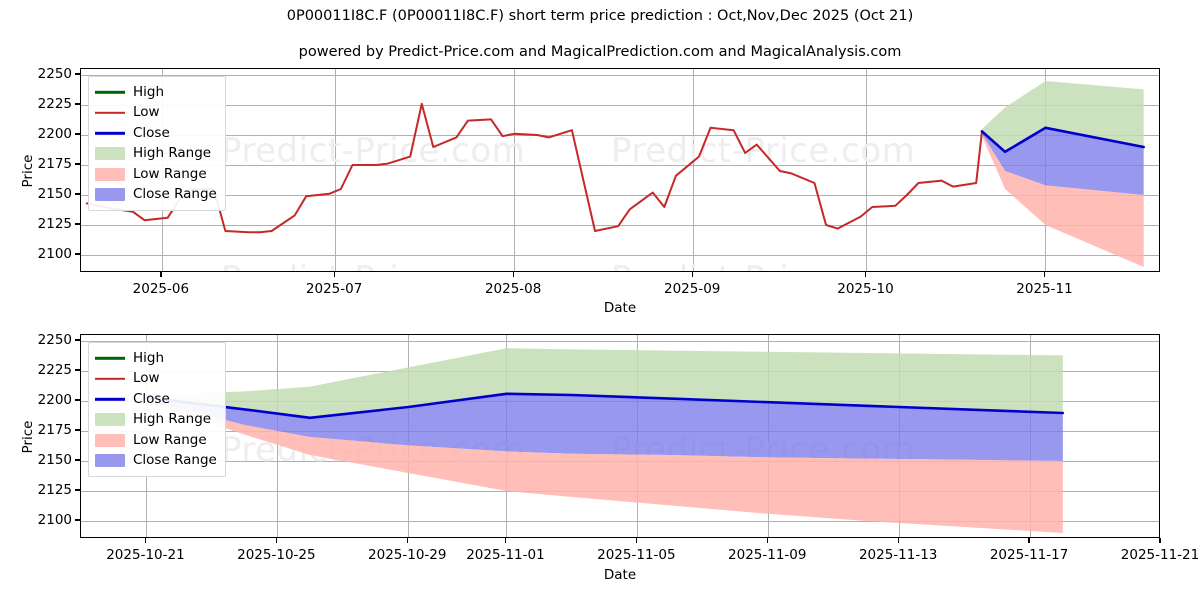 The width and height of the screenshot is (1200, 600). I want to click on band-low-range, so click(1062, 200).